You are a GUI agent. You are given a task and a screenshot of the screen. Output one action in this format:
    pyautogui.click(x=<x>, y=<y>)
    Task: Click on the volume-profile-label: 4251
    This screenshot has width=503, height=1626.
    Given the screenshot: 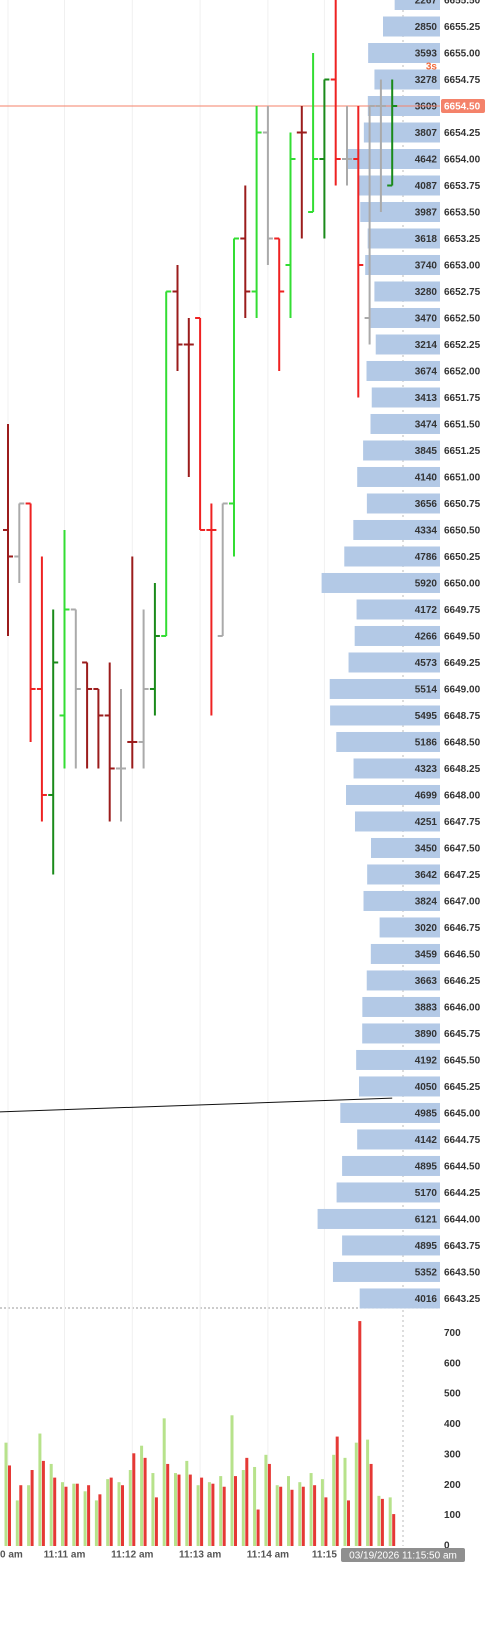 What is the action you would take?
    pyautogui.click(x=426, y=822)
    